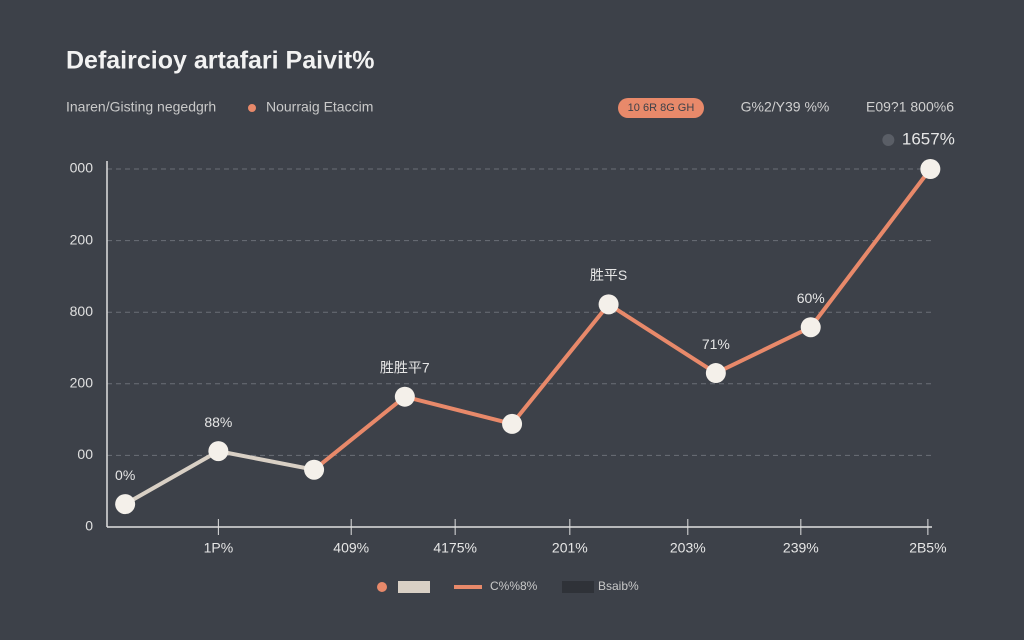 This screenshot has height=640, width=1024. I want to click on badge, so click(661, 108).